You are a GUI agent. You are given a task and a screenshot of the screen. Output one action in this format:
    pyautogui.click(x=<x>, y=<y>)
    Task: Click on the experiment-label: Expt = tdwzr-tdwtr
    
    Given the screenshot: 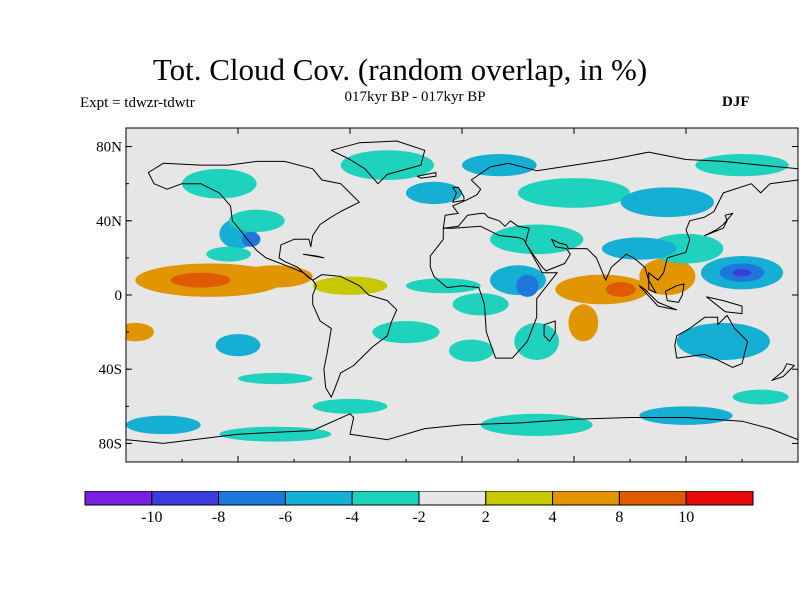 What is the action you would take?
    pyautogui.click(x=137, y=103)
    